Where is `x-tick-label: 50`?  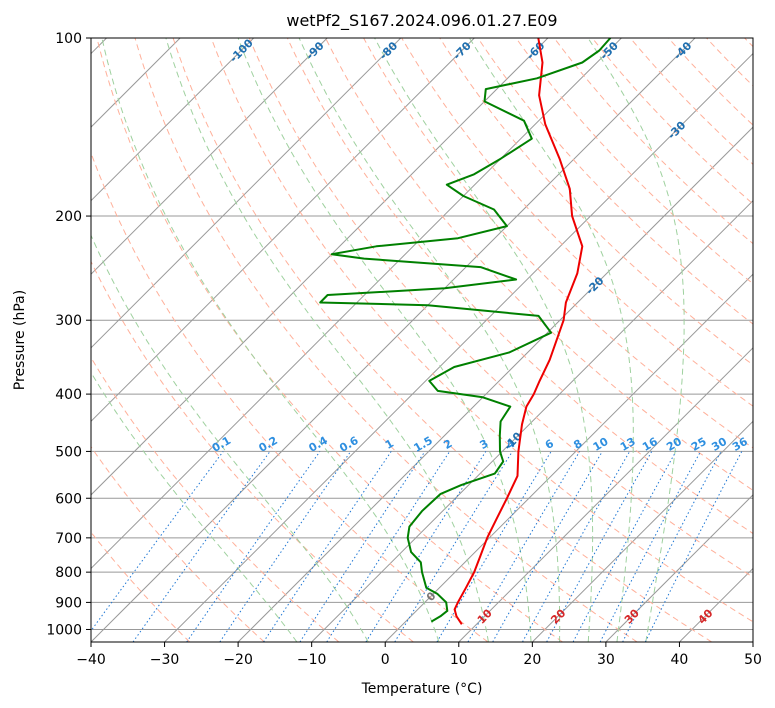
x-tick-label: 50 is located at coordinates (753, 660).